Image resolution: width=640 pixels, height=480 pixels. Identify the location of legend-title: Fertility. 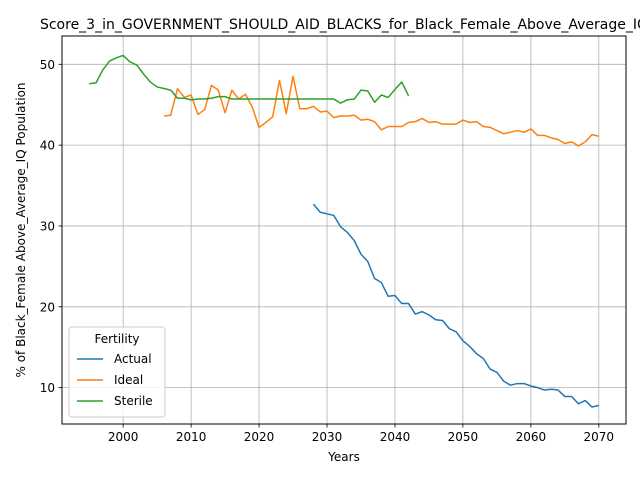
(116, 339).